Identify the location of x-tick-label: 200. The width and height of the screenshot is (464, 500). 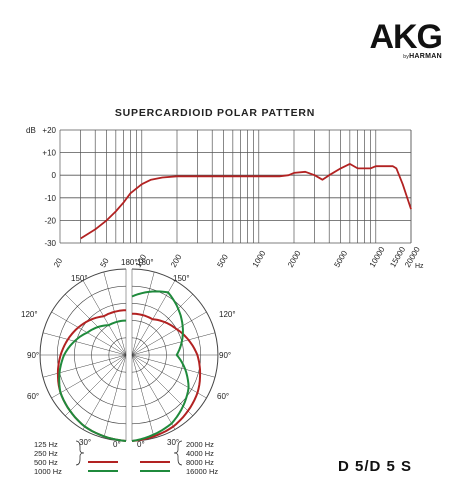
(176, 260).